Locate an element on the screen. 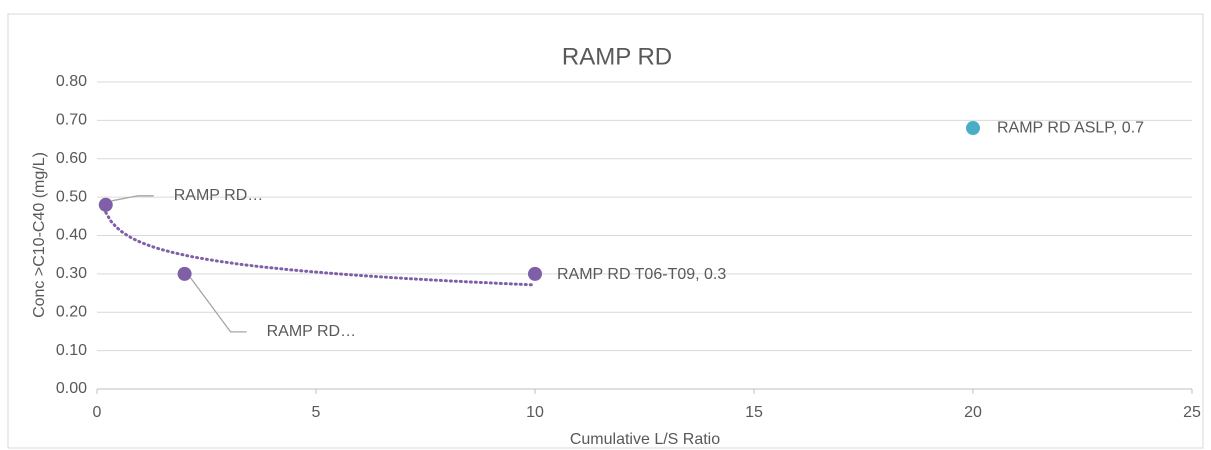  x-tick-label: 15 is located at coordinates (754, 412).